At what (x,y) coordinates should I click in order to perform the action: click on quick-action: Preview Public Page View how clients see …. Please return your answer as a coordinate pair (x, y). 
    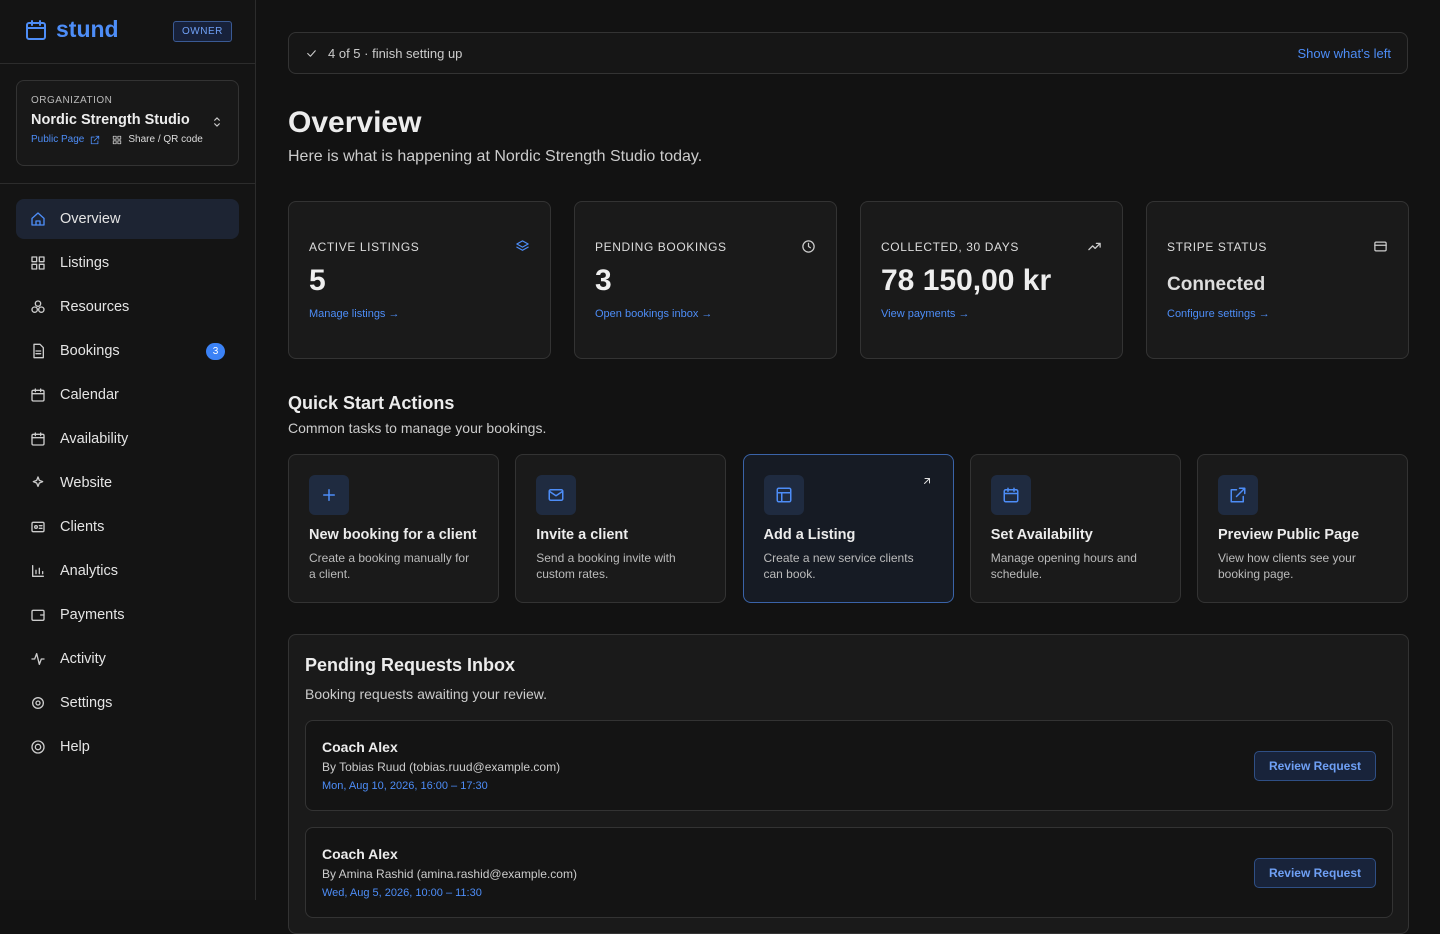
    Looking at the image, I should click on (1302, 528).